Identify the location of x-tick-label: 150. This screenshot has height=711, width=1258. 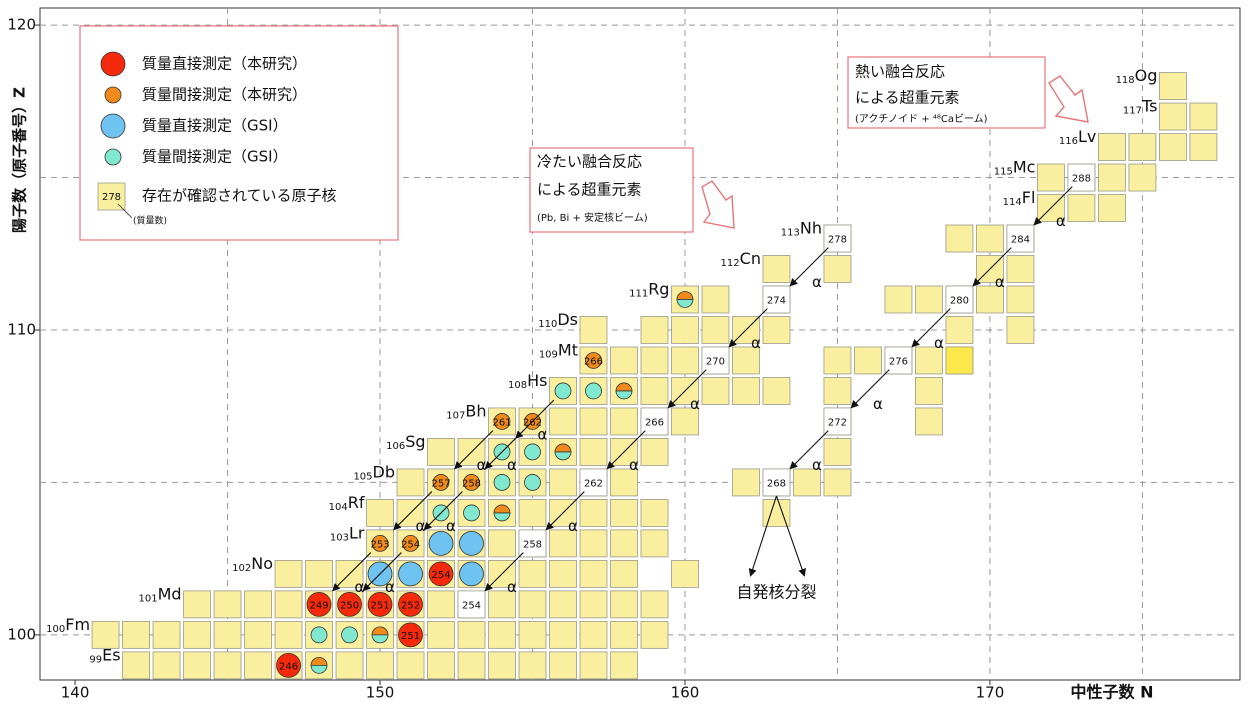
(380, 693).